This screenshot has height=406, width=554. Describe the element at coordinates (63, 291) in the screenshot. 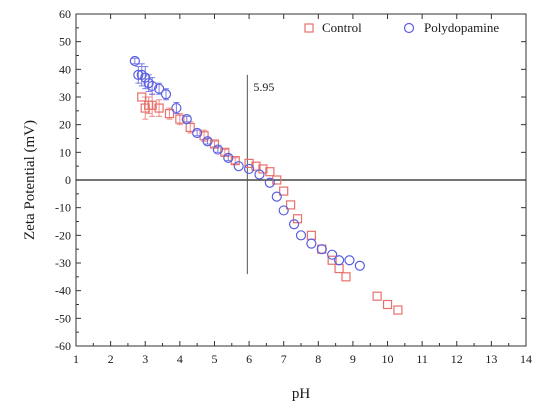

I see `y-tick-label: -40` at that location.